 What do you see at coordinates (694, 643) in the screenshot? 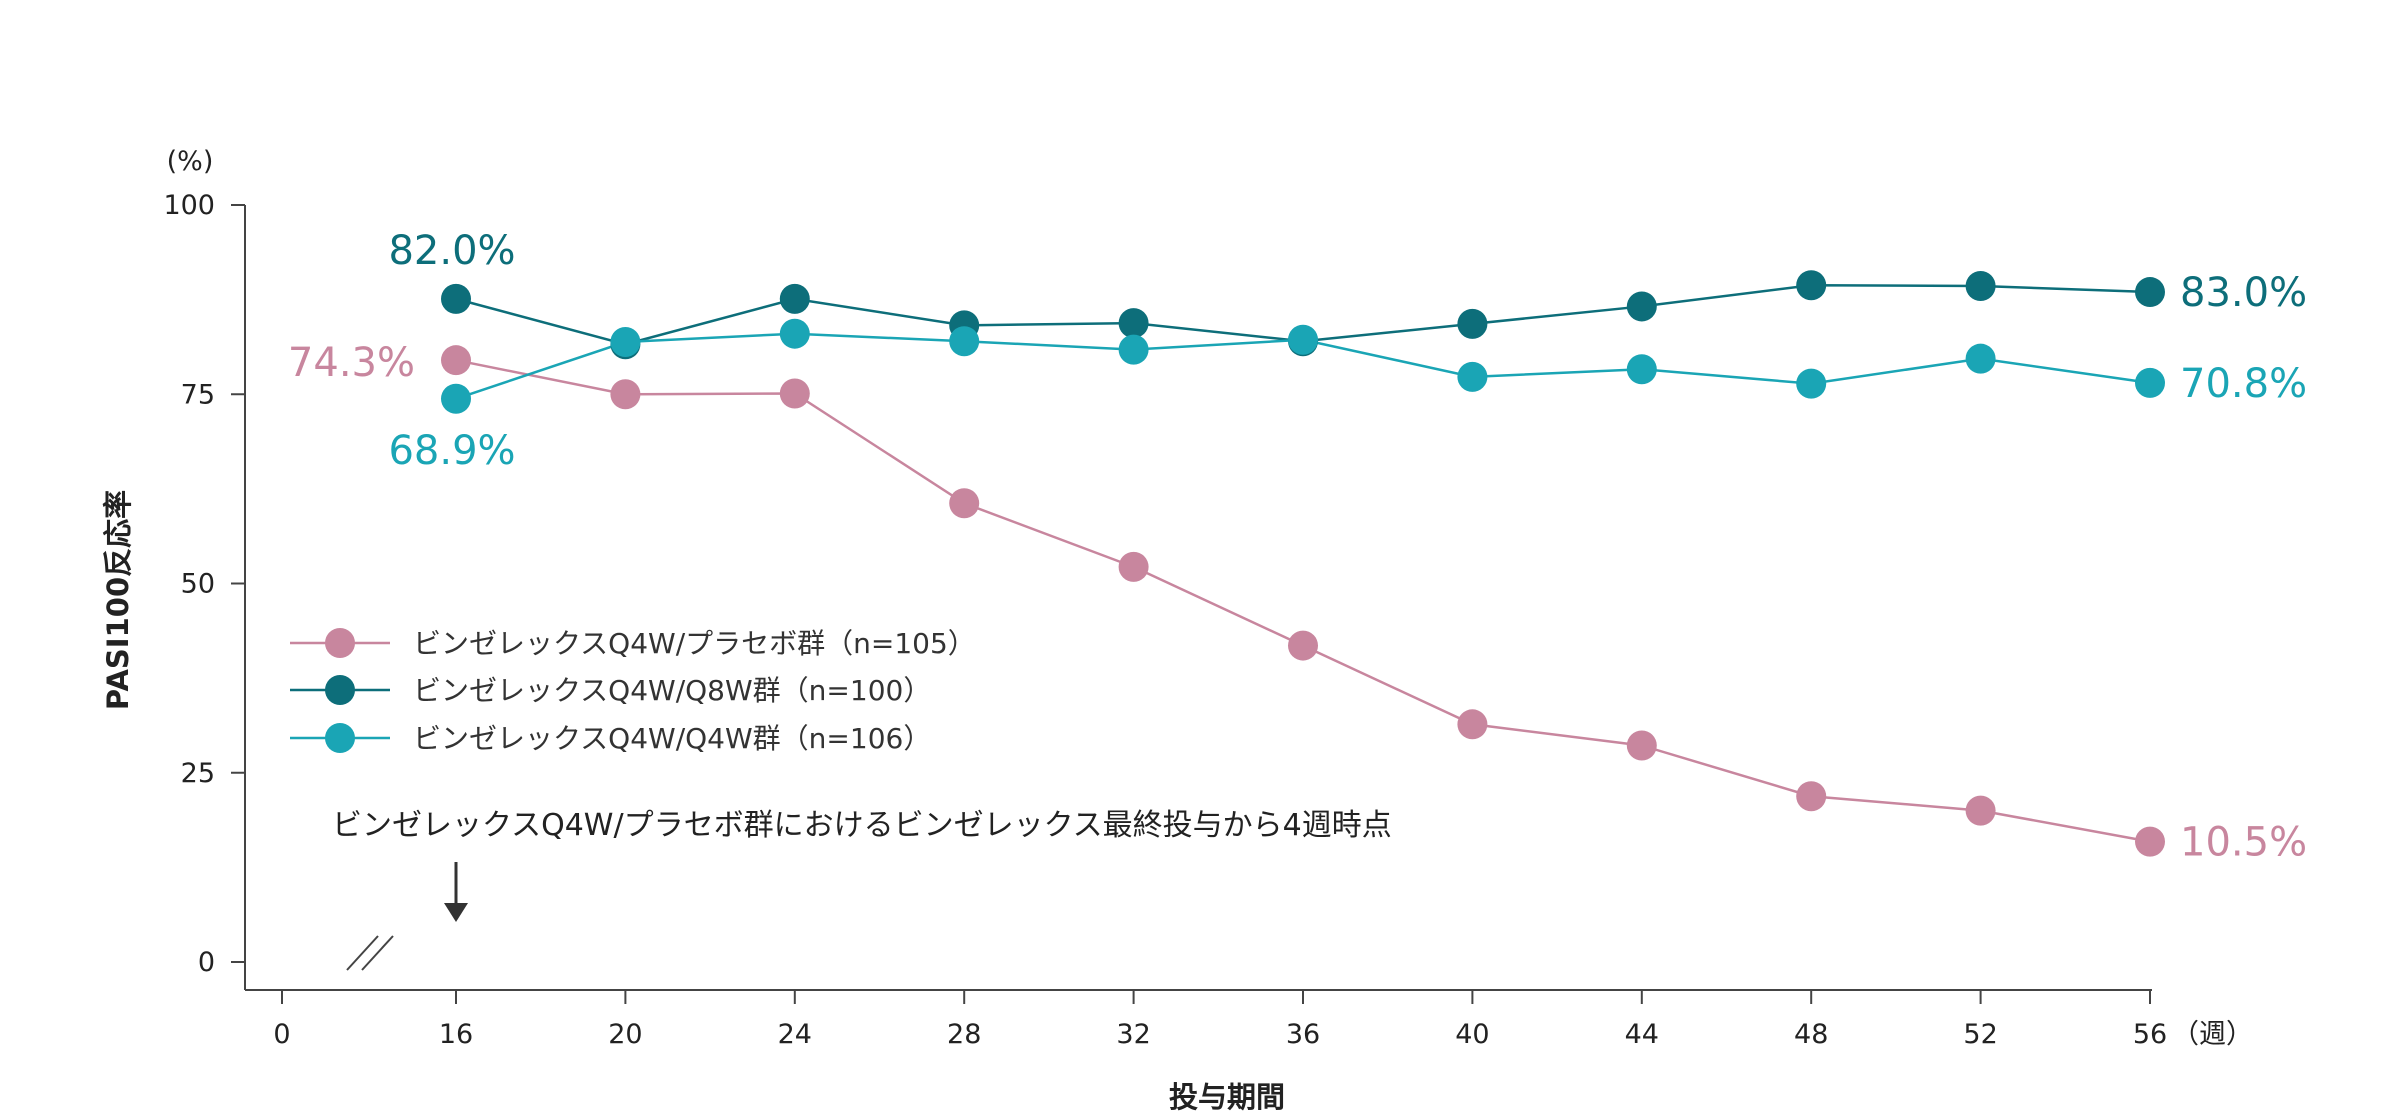
I see `legend-label-1: ビンゼレックスQ4W/プラセボ群（n=105）` at bounding box center [694, 643].